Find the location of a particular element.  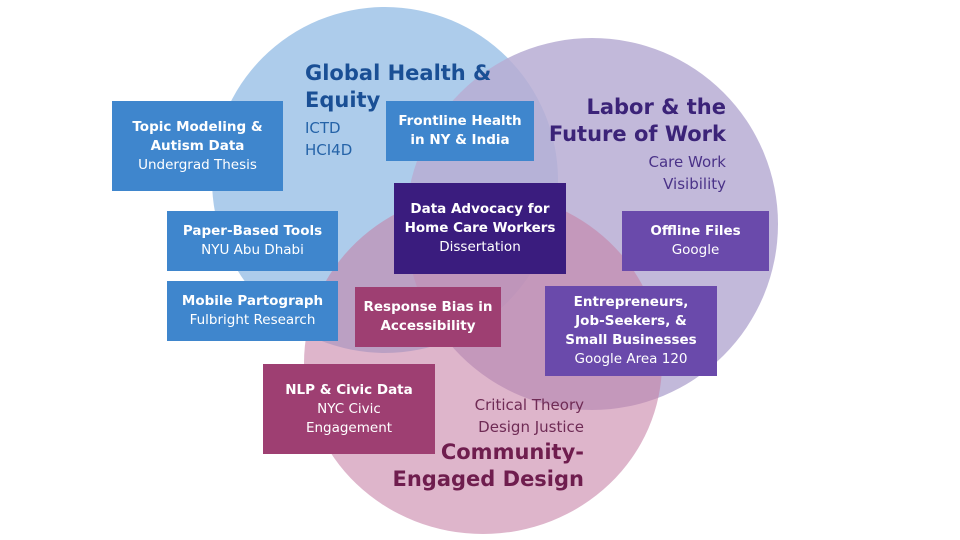

title-line: Labor & the is located at coordinates (656, 107).